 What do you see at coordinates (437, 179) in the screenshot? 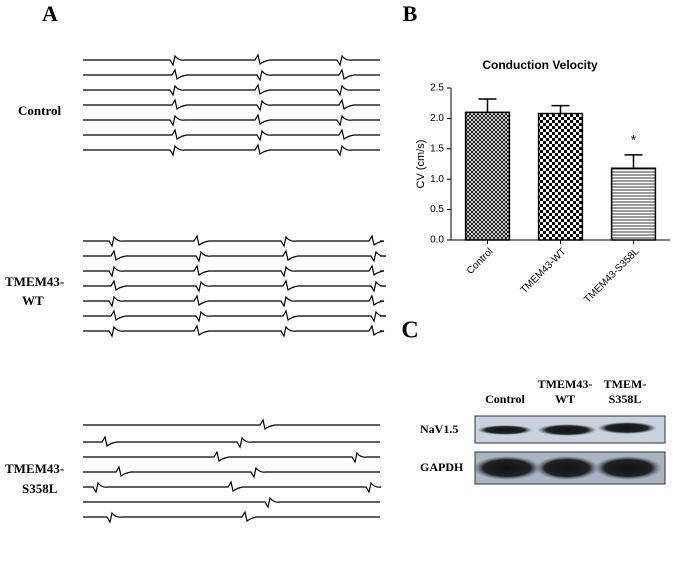
I see `y-tick-label: 1.0` at bounding box center [437, 179].